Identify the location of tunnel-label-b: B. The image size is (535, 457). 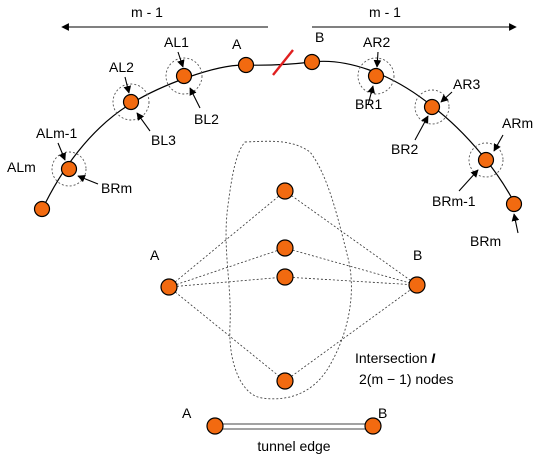
(382, 413).